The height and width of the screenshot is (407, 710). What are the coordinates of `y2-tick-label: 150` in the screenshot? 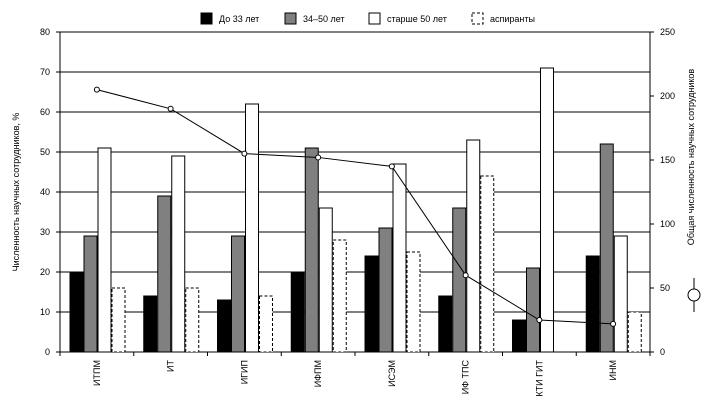 It's located at (667, 160).